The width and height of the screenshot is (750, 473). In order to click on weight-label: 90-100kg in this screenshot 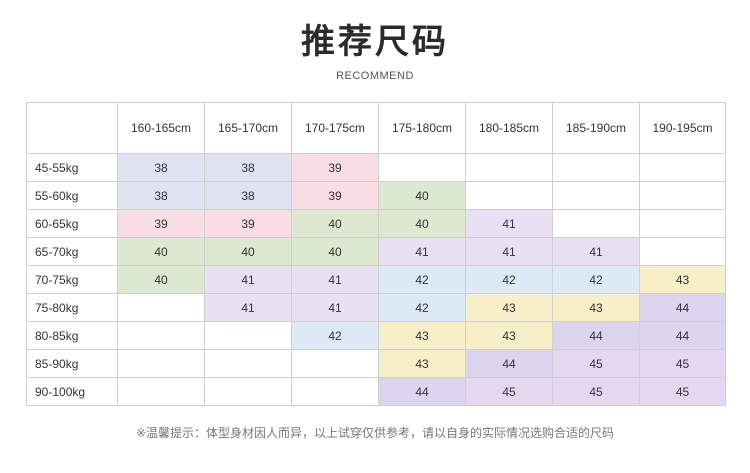, I will do `click(72, 391)`.